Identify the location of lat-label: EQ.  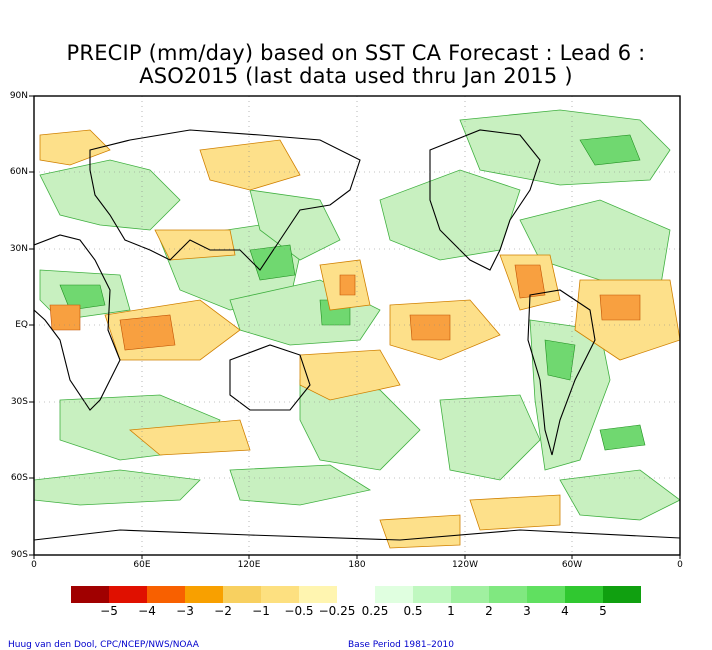
(21, 325).